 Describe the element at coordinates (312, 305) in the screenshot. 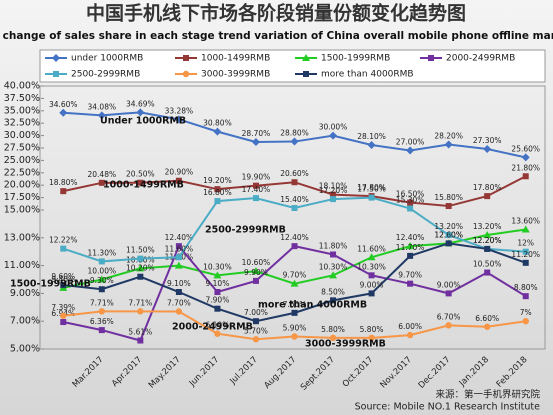

I see `annotation: more than 4000RMB` at that location.